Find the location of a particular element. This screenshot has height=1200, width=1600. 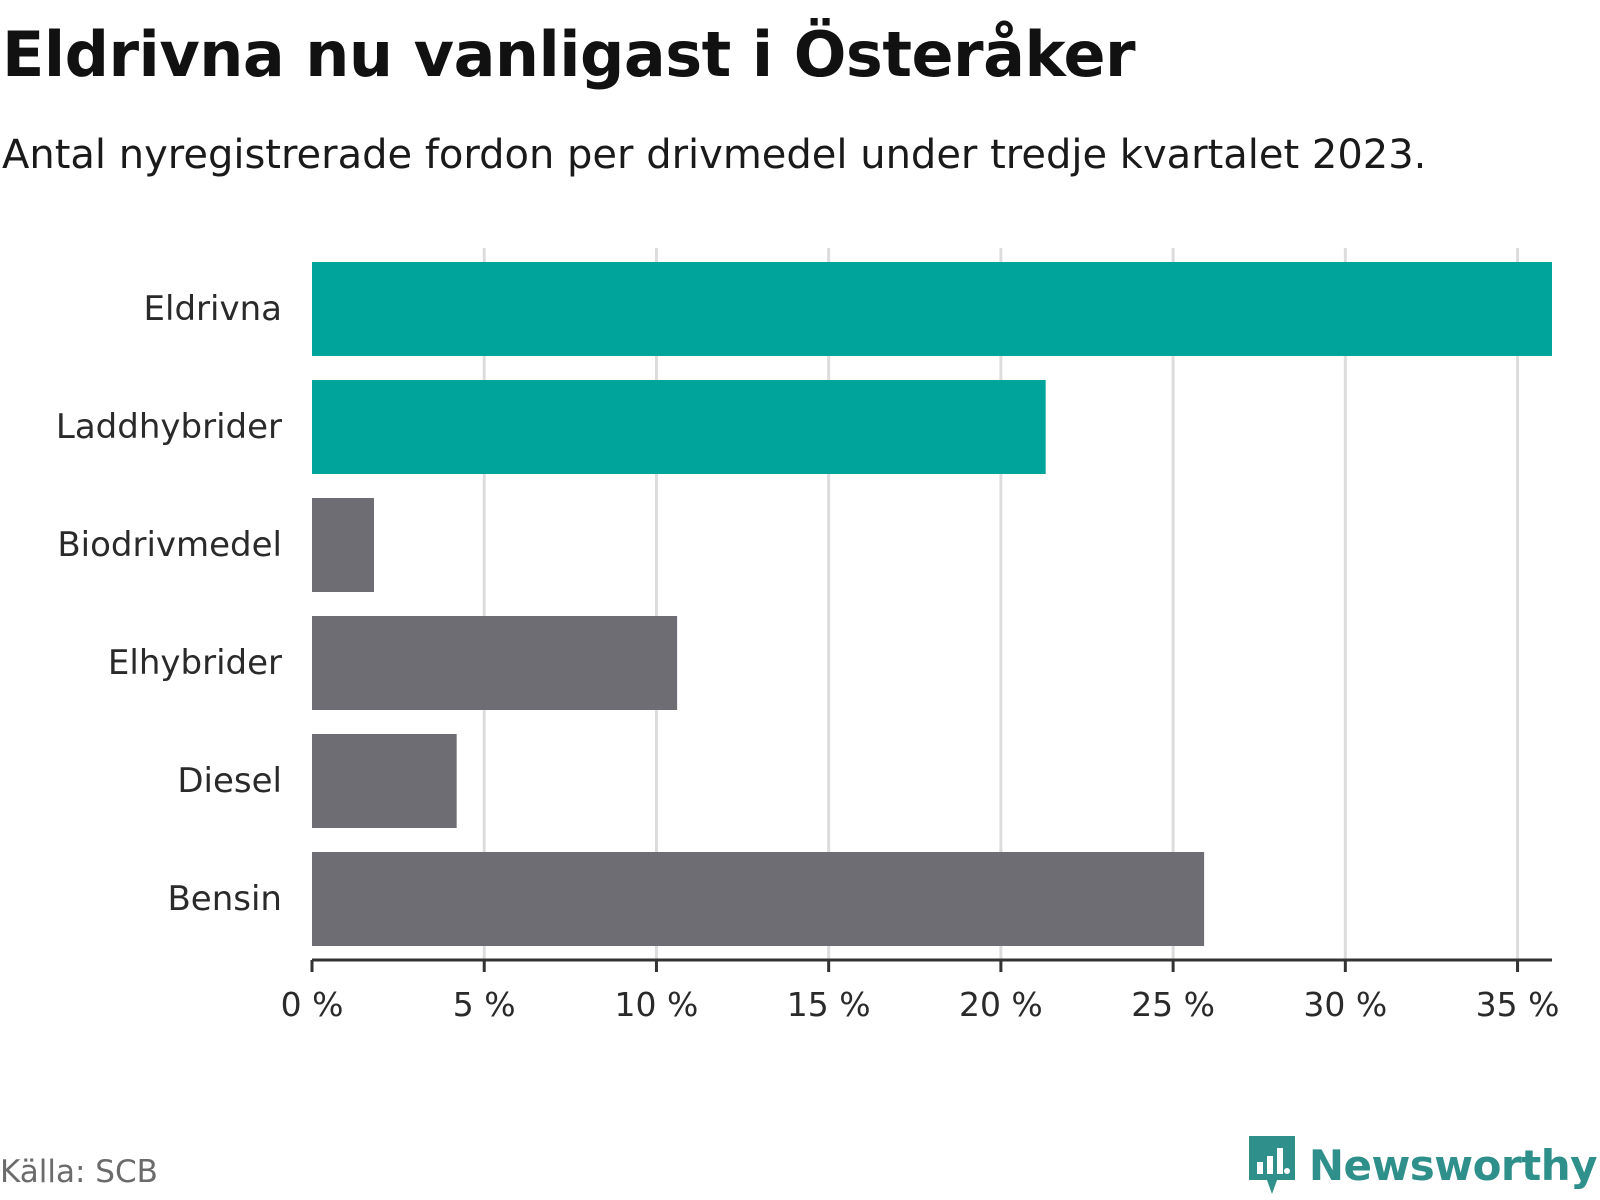

category-label-elhybrider: Elhybrider is located at coordinates (195, 663).